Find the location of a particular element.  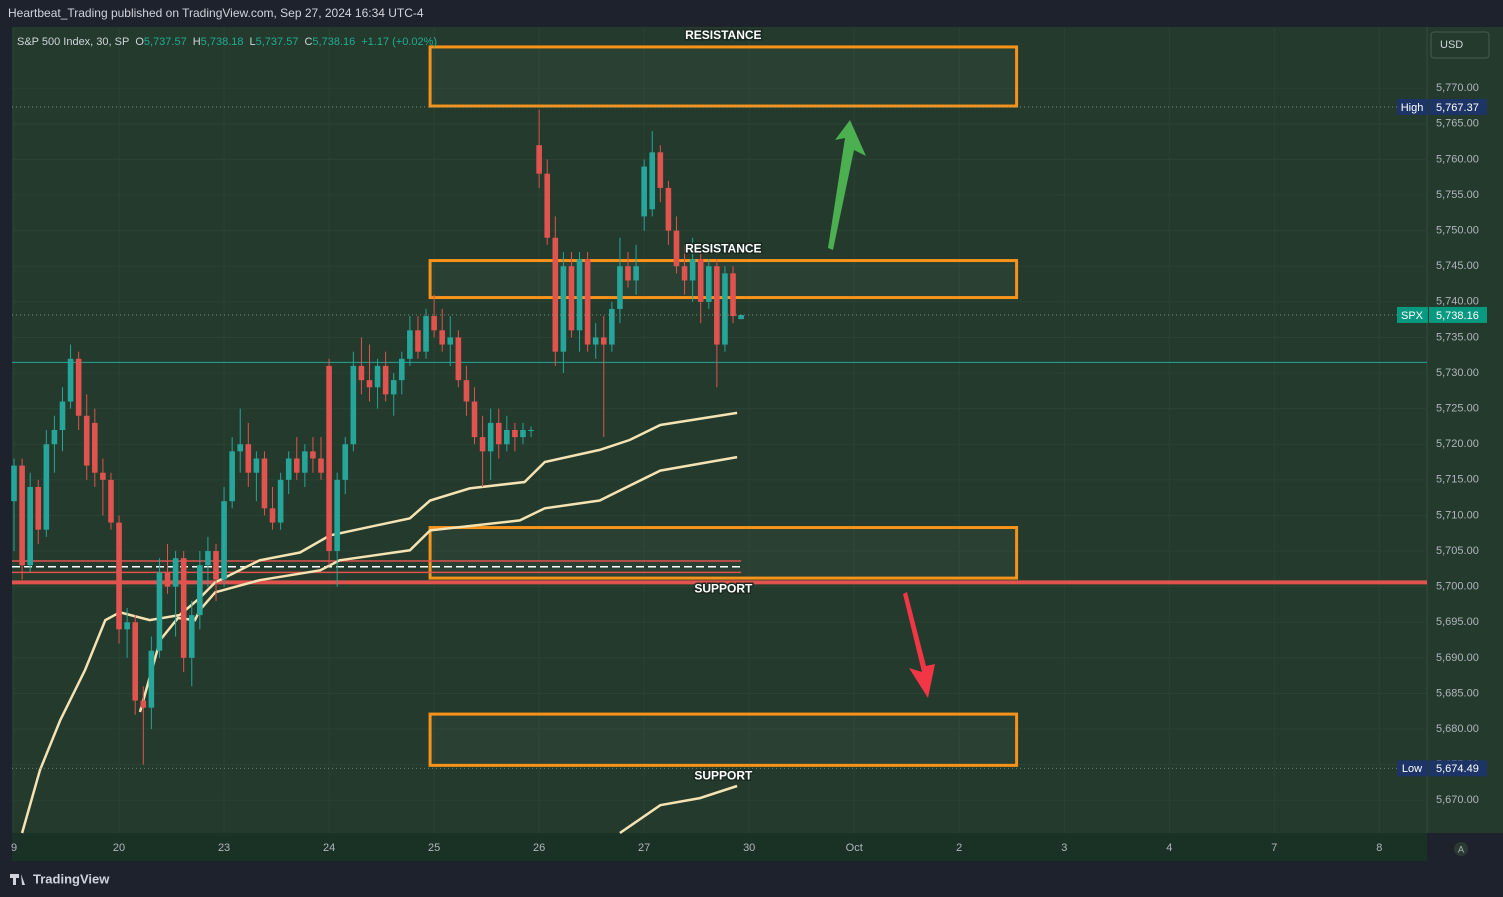

up-arrow is located at coordinates (847, 185).